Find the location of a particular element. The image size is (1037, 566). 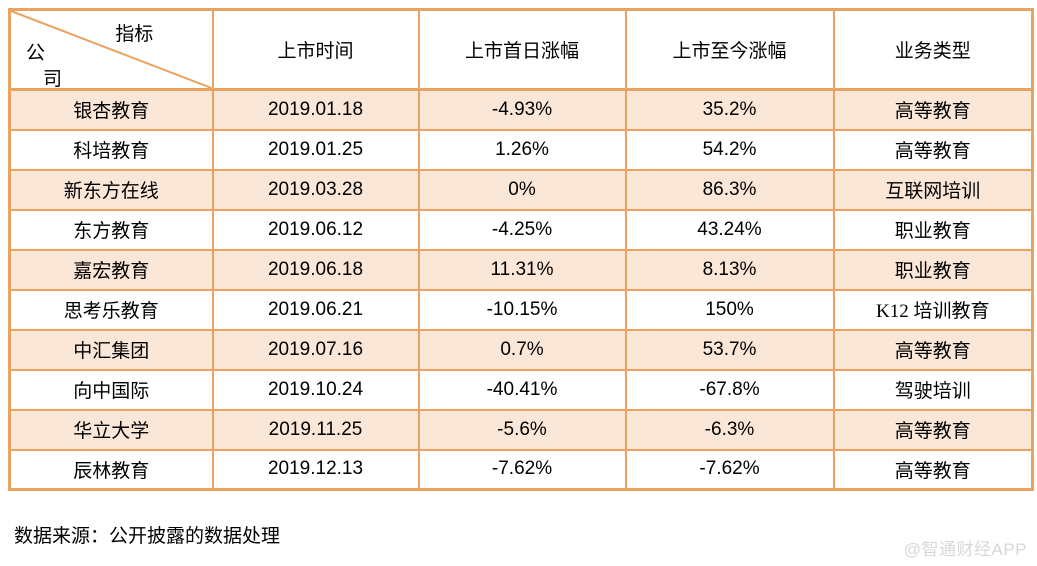

cell-first-day-change: -40.41% is located at coordinates (522, 389).